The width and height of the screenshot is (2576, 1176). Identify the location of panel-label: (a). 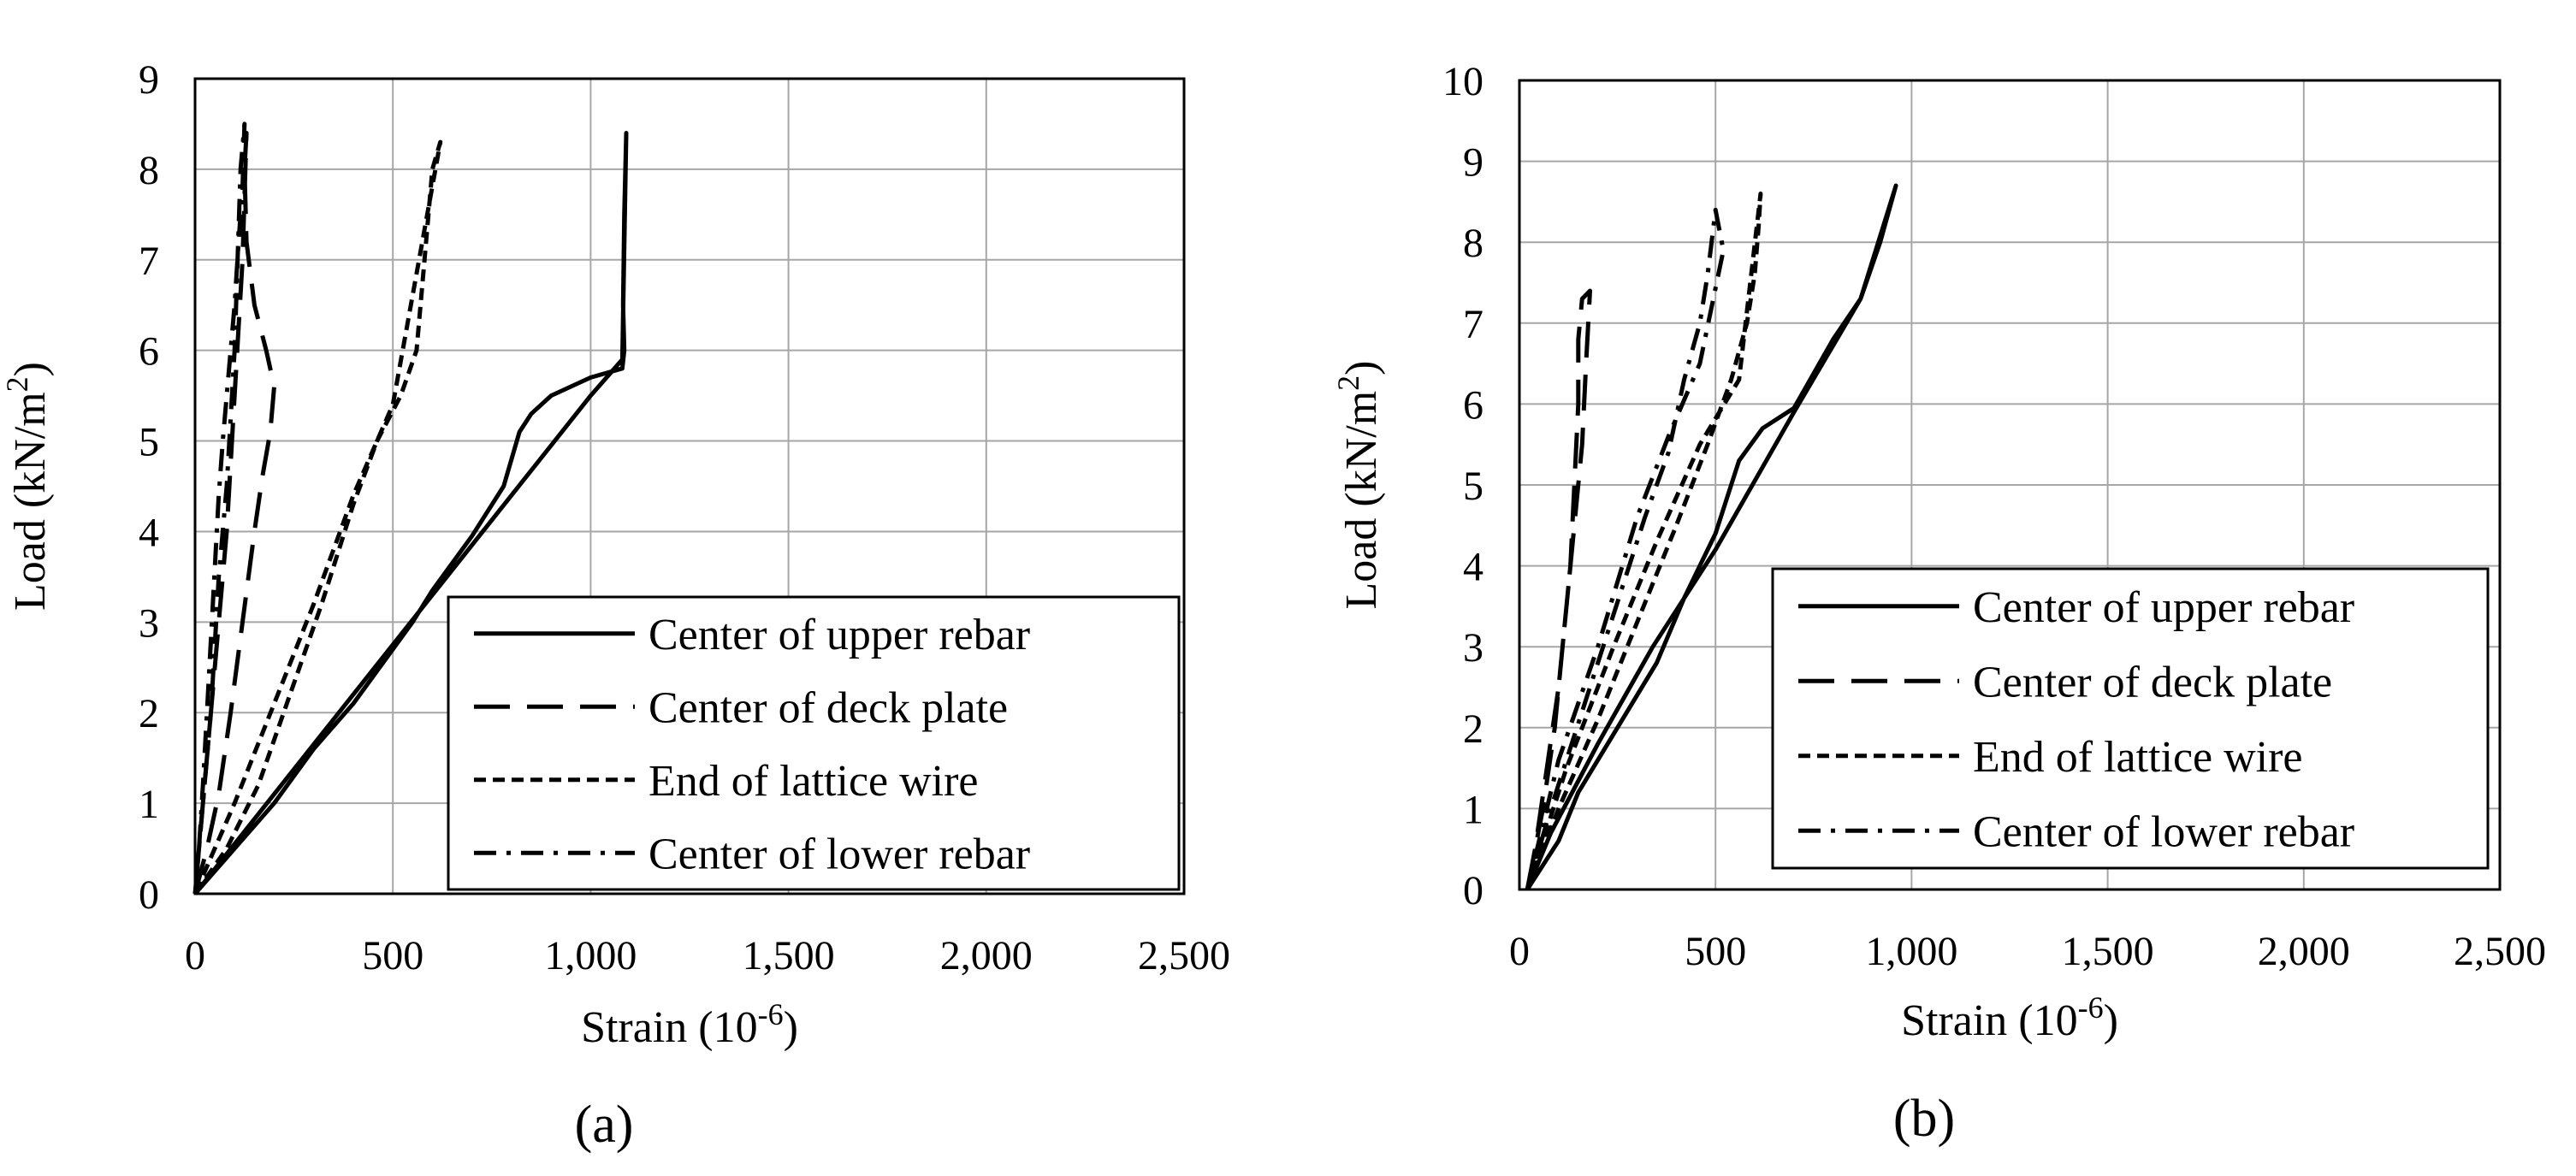
(604, 1125).